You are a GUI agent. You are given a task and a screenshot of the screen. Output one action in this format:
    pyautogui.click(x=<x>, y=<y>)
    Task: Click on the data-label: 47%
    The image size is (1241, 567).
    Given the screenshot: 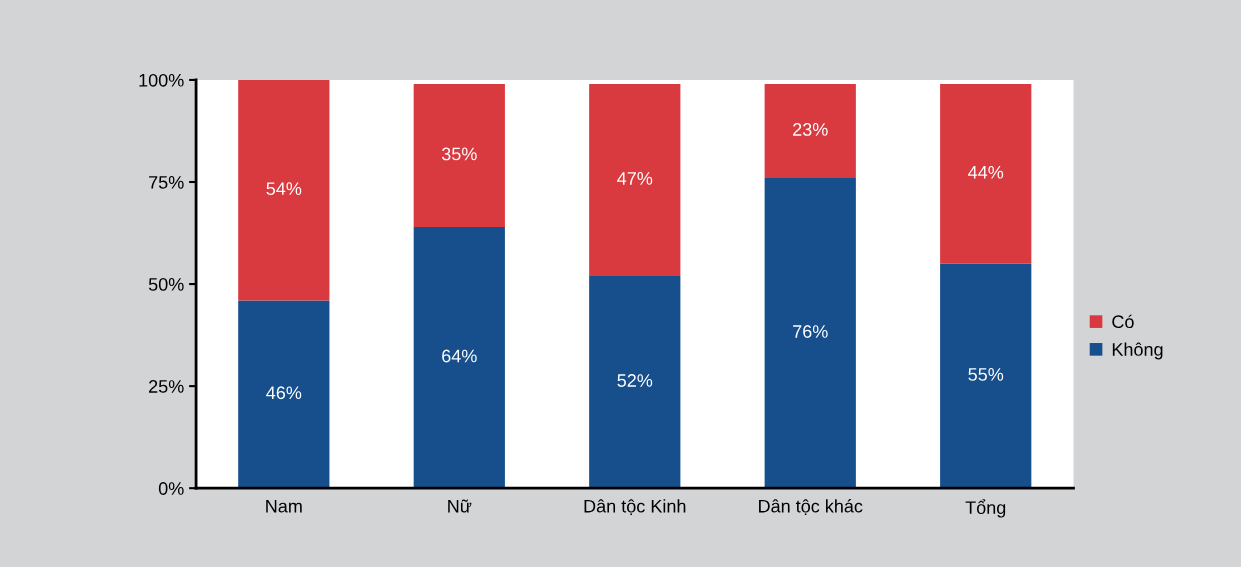 What is the action you would take?
    pyautogui.click(x=635, y=178)
    